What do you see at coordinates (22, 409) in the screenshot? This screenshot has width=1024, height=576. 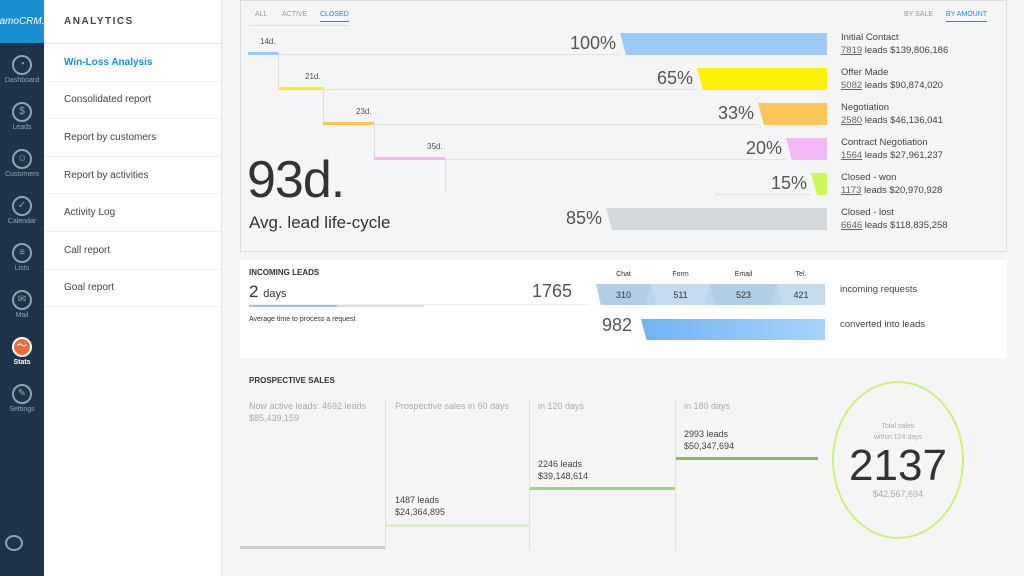 I see `nav-label: Settings` at bounding box center [22, 409].